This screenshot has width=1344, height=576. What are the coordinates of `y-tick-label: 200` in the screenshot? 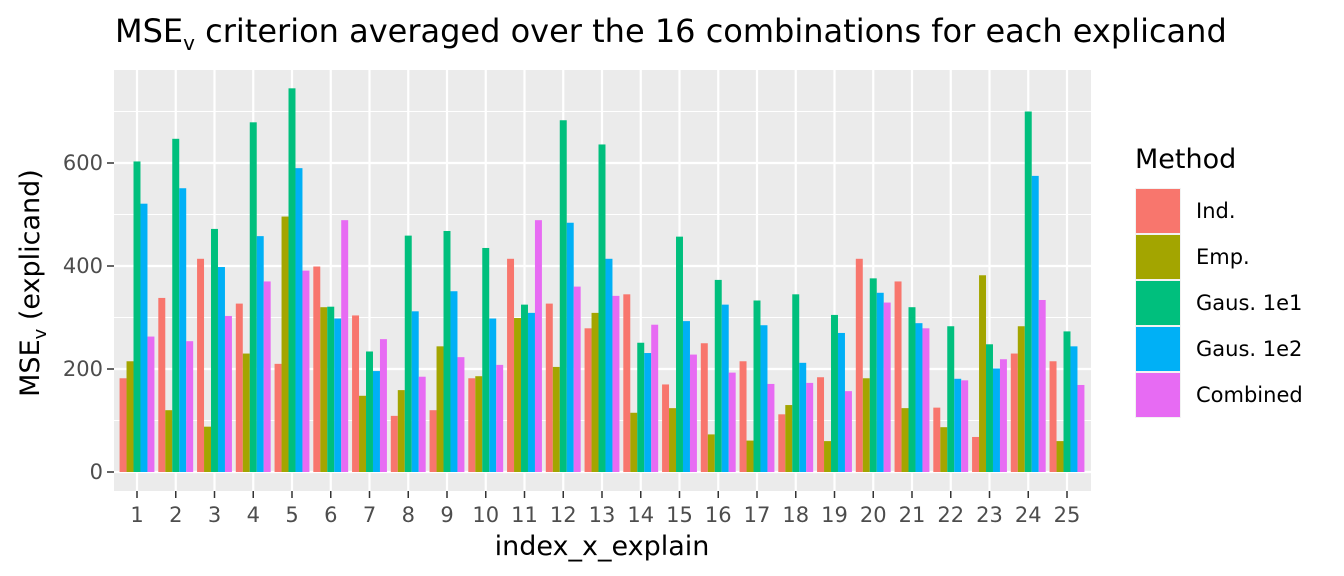 It's located at (83, 369).